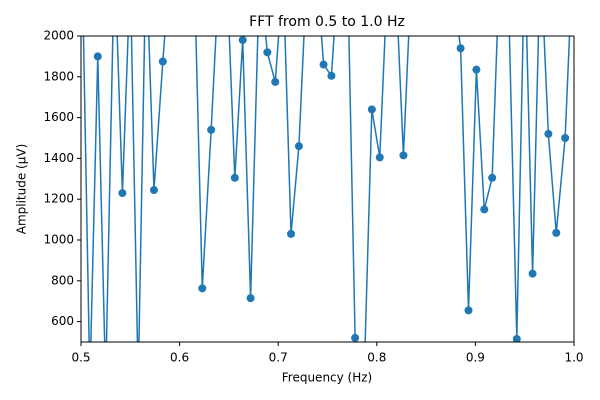 This screenshot has height=400, width=600. What do you see at coordinates (327, 378) in the screenshot?
I see `x-axis-label: Frequency (Hz)` at bounding box center [327, 378].